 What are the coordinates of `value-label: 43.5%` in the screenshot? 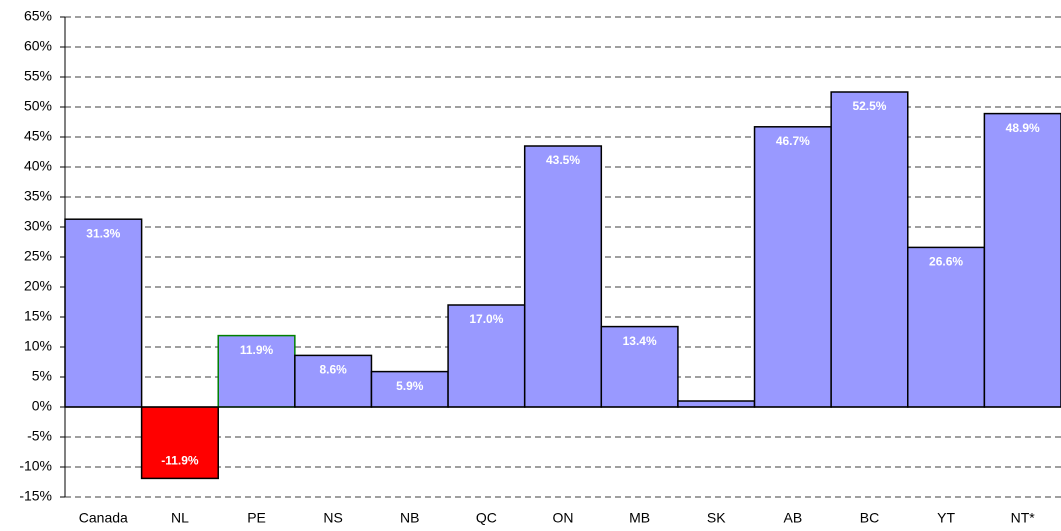 It's located at (563, 160).